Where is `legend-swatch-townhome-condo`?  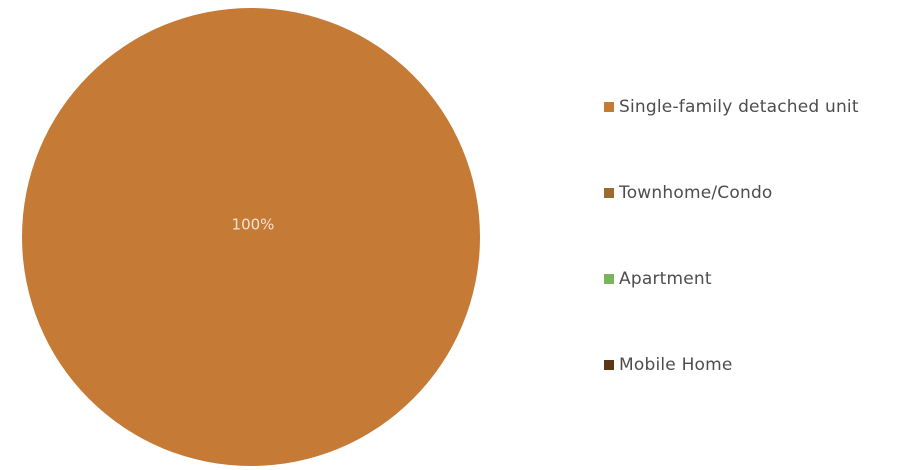
legend-swatch-townhome-condo is located at coordinates (609, 193).